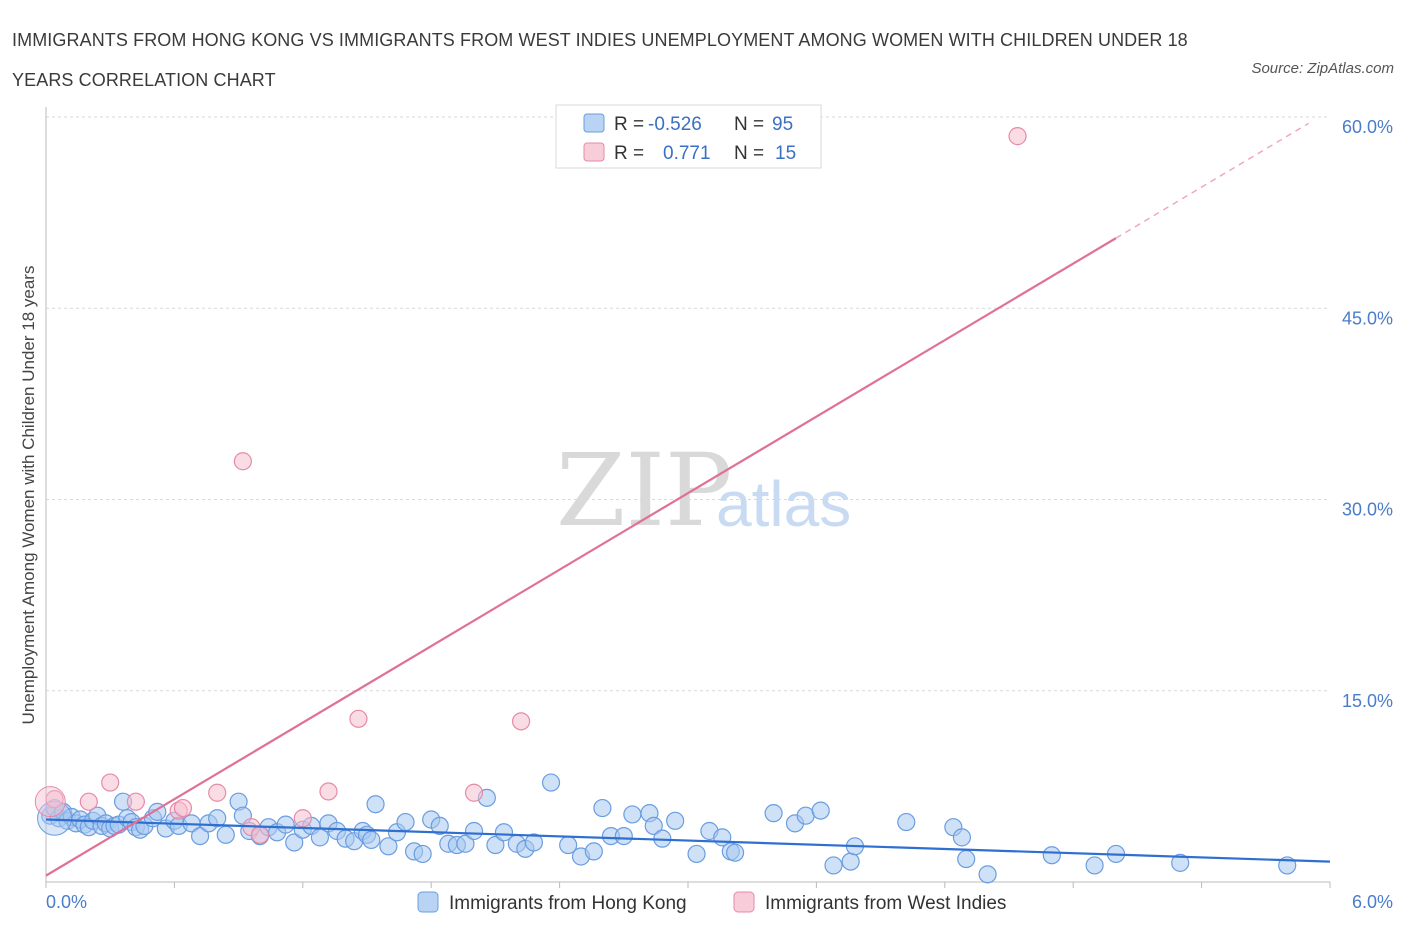 The height and width of the screenshot is (930, 1406). I want to click on trend-line-hong-kong, so click(688, 840).